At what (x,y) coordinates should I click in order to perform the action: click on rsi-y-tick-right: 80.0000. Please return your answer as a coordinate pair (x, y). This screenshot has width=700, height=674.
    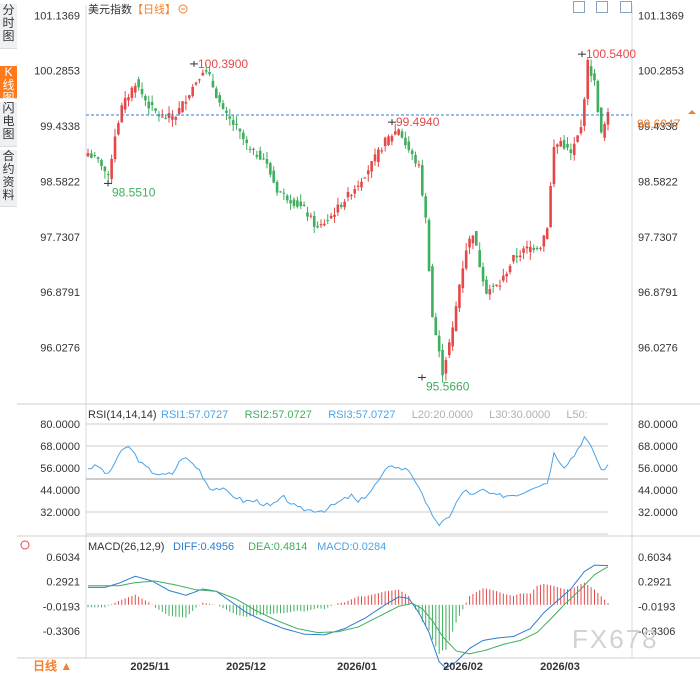
    Looking at the image, I should click on (658, 425).